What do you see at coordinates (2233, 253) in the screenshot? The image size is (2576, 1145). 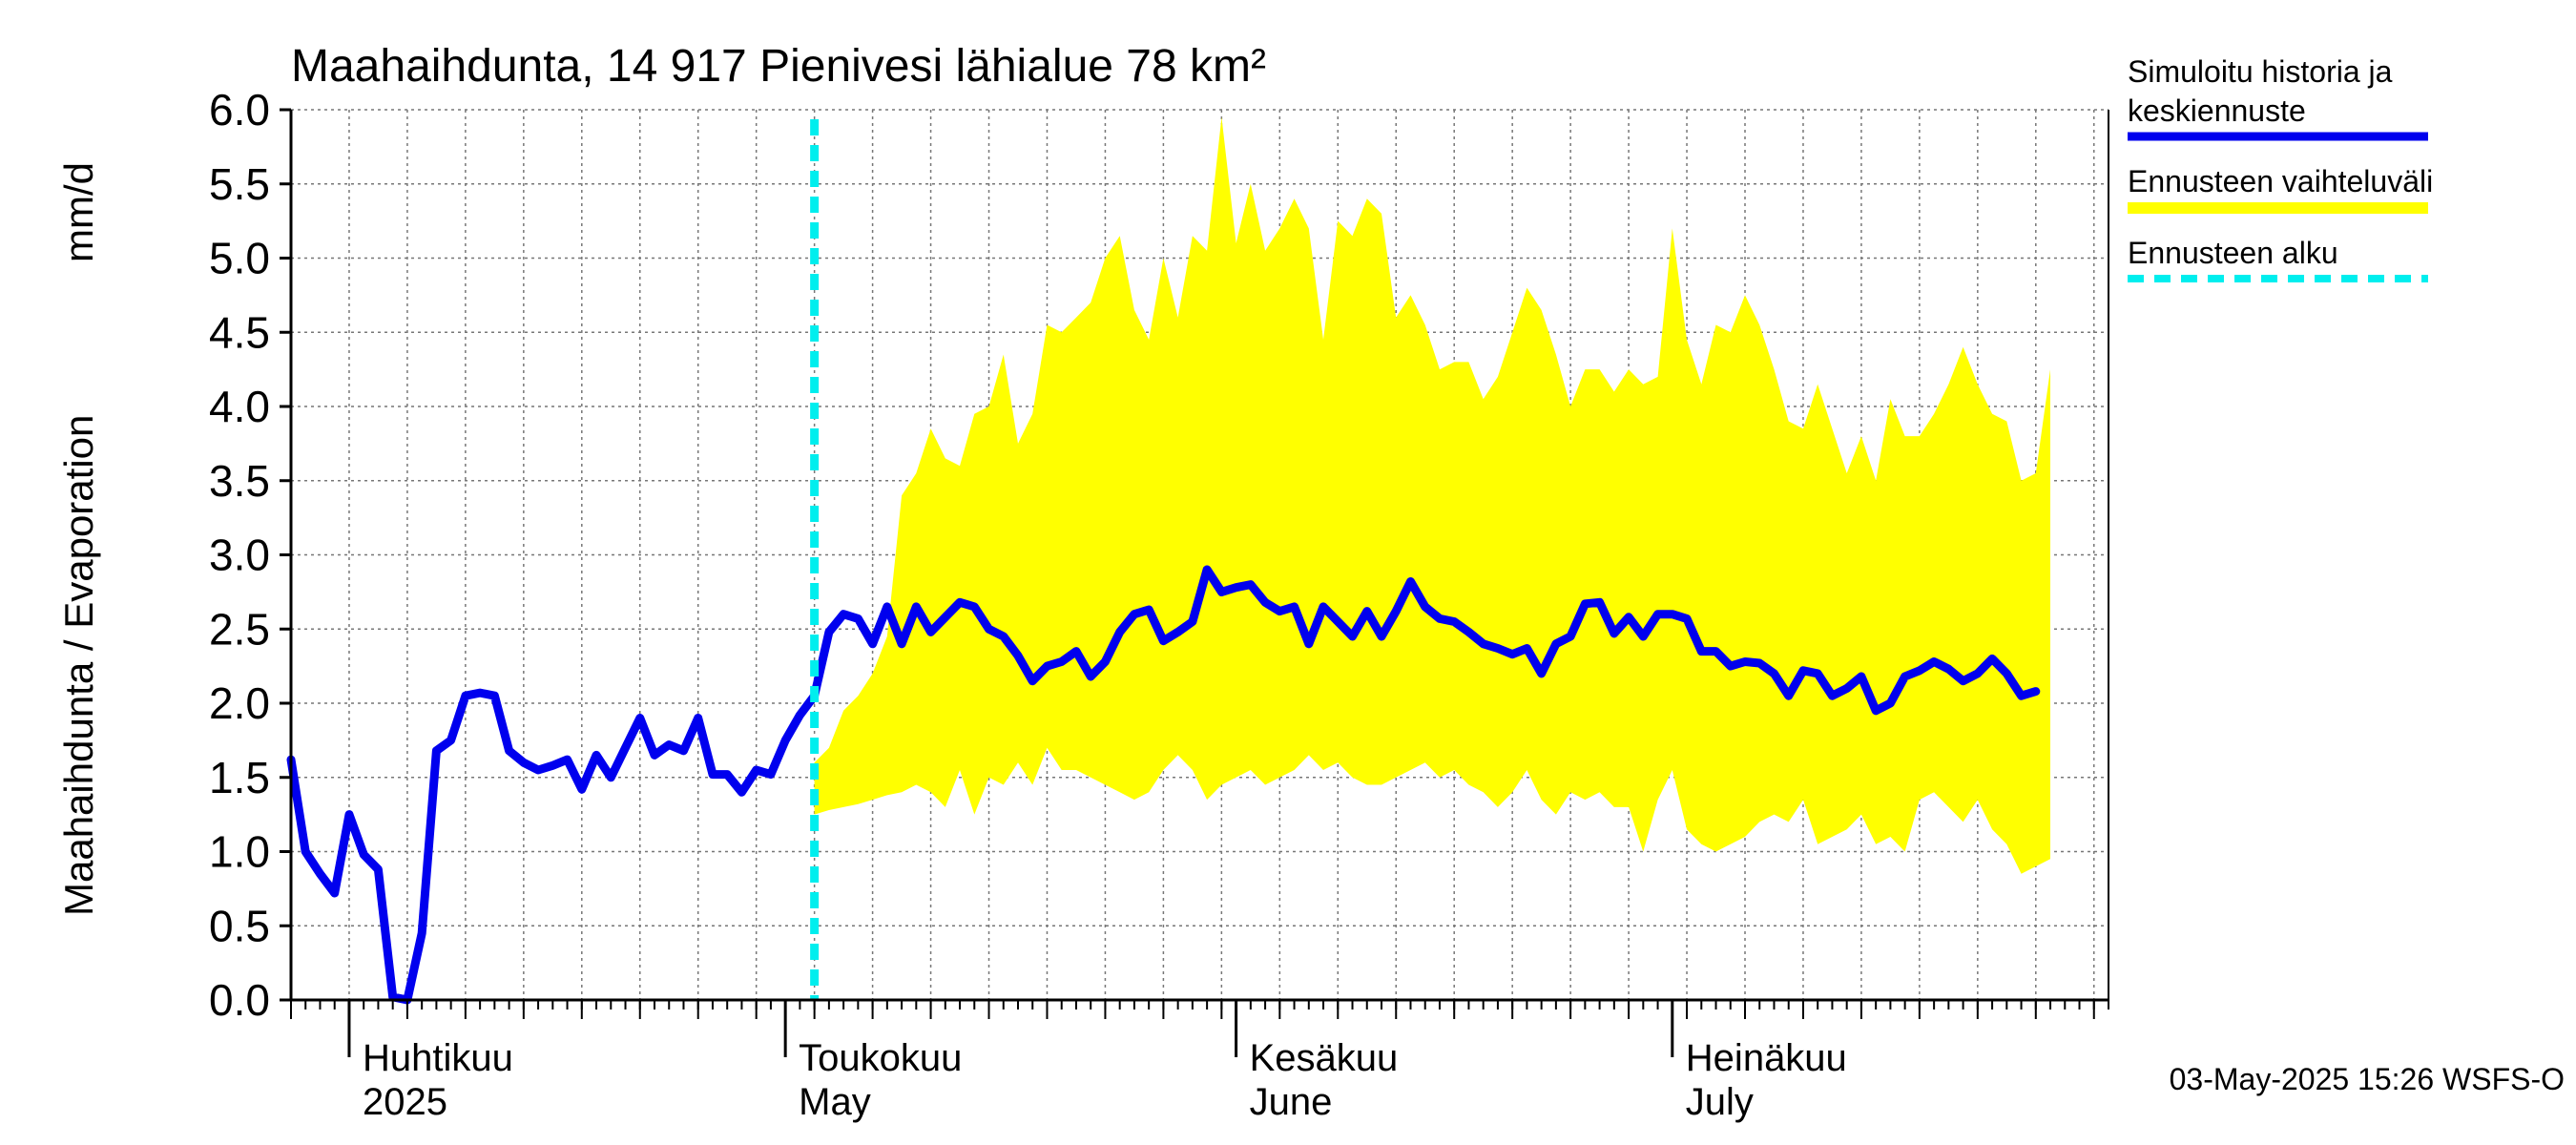 I see `legend-label-forecast-start: Ennusteen alku` at bounding box center [2233, 253].